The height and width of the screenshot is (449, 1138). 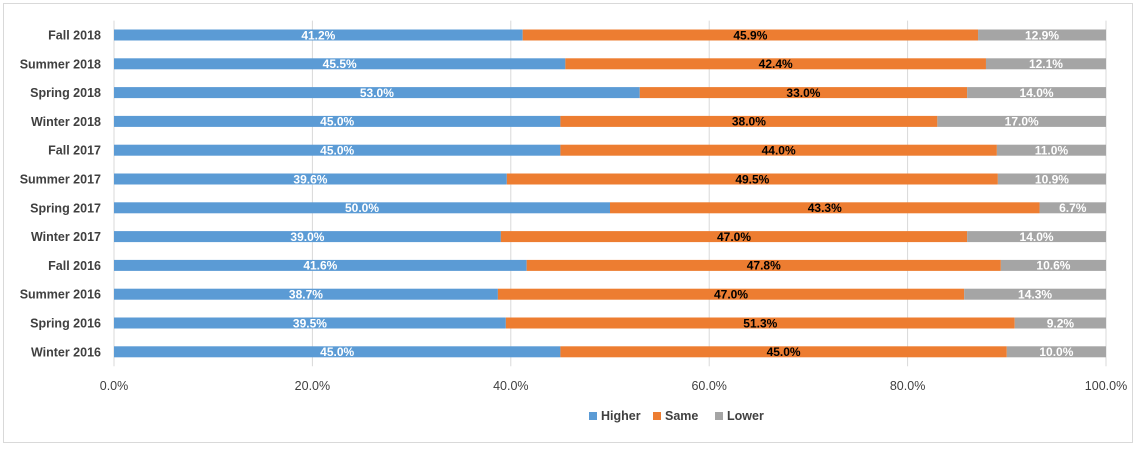 What do you see at coordinates (60, 180) in the screenshot?
I see `category-label: Summer 2017` at bounding box center [60, 180].